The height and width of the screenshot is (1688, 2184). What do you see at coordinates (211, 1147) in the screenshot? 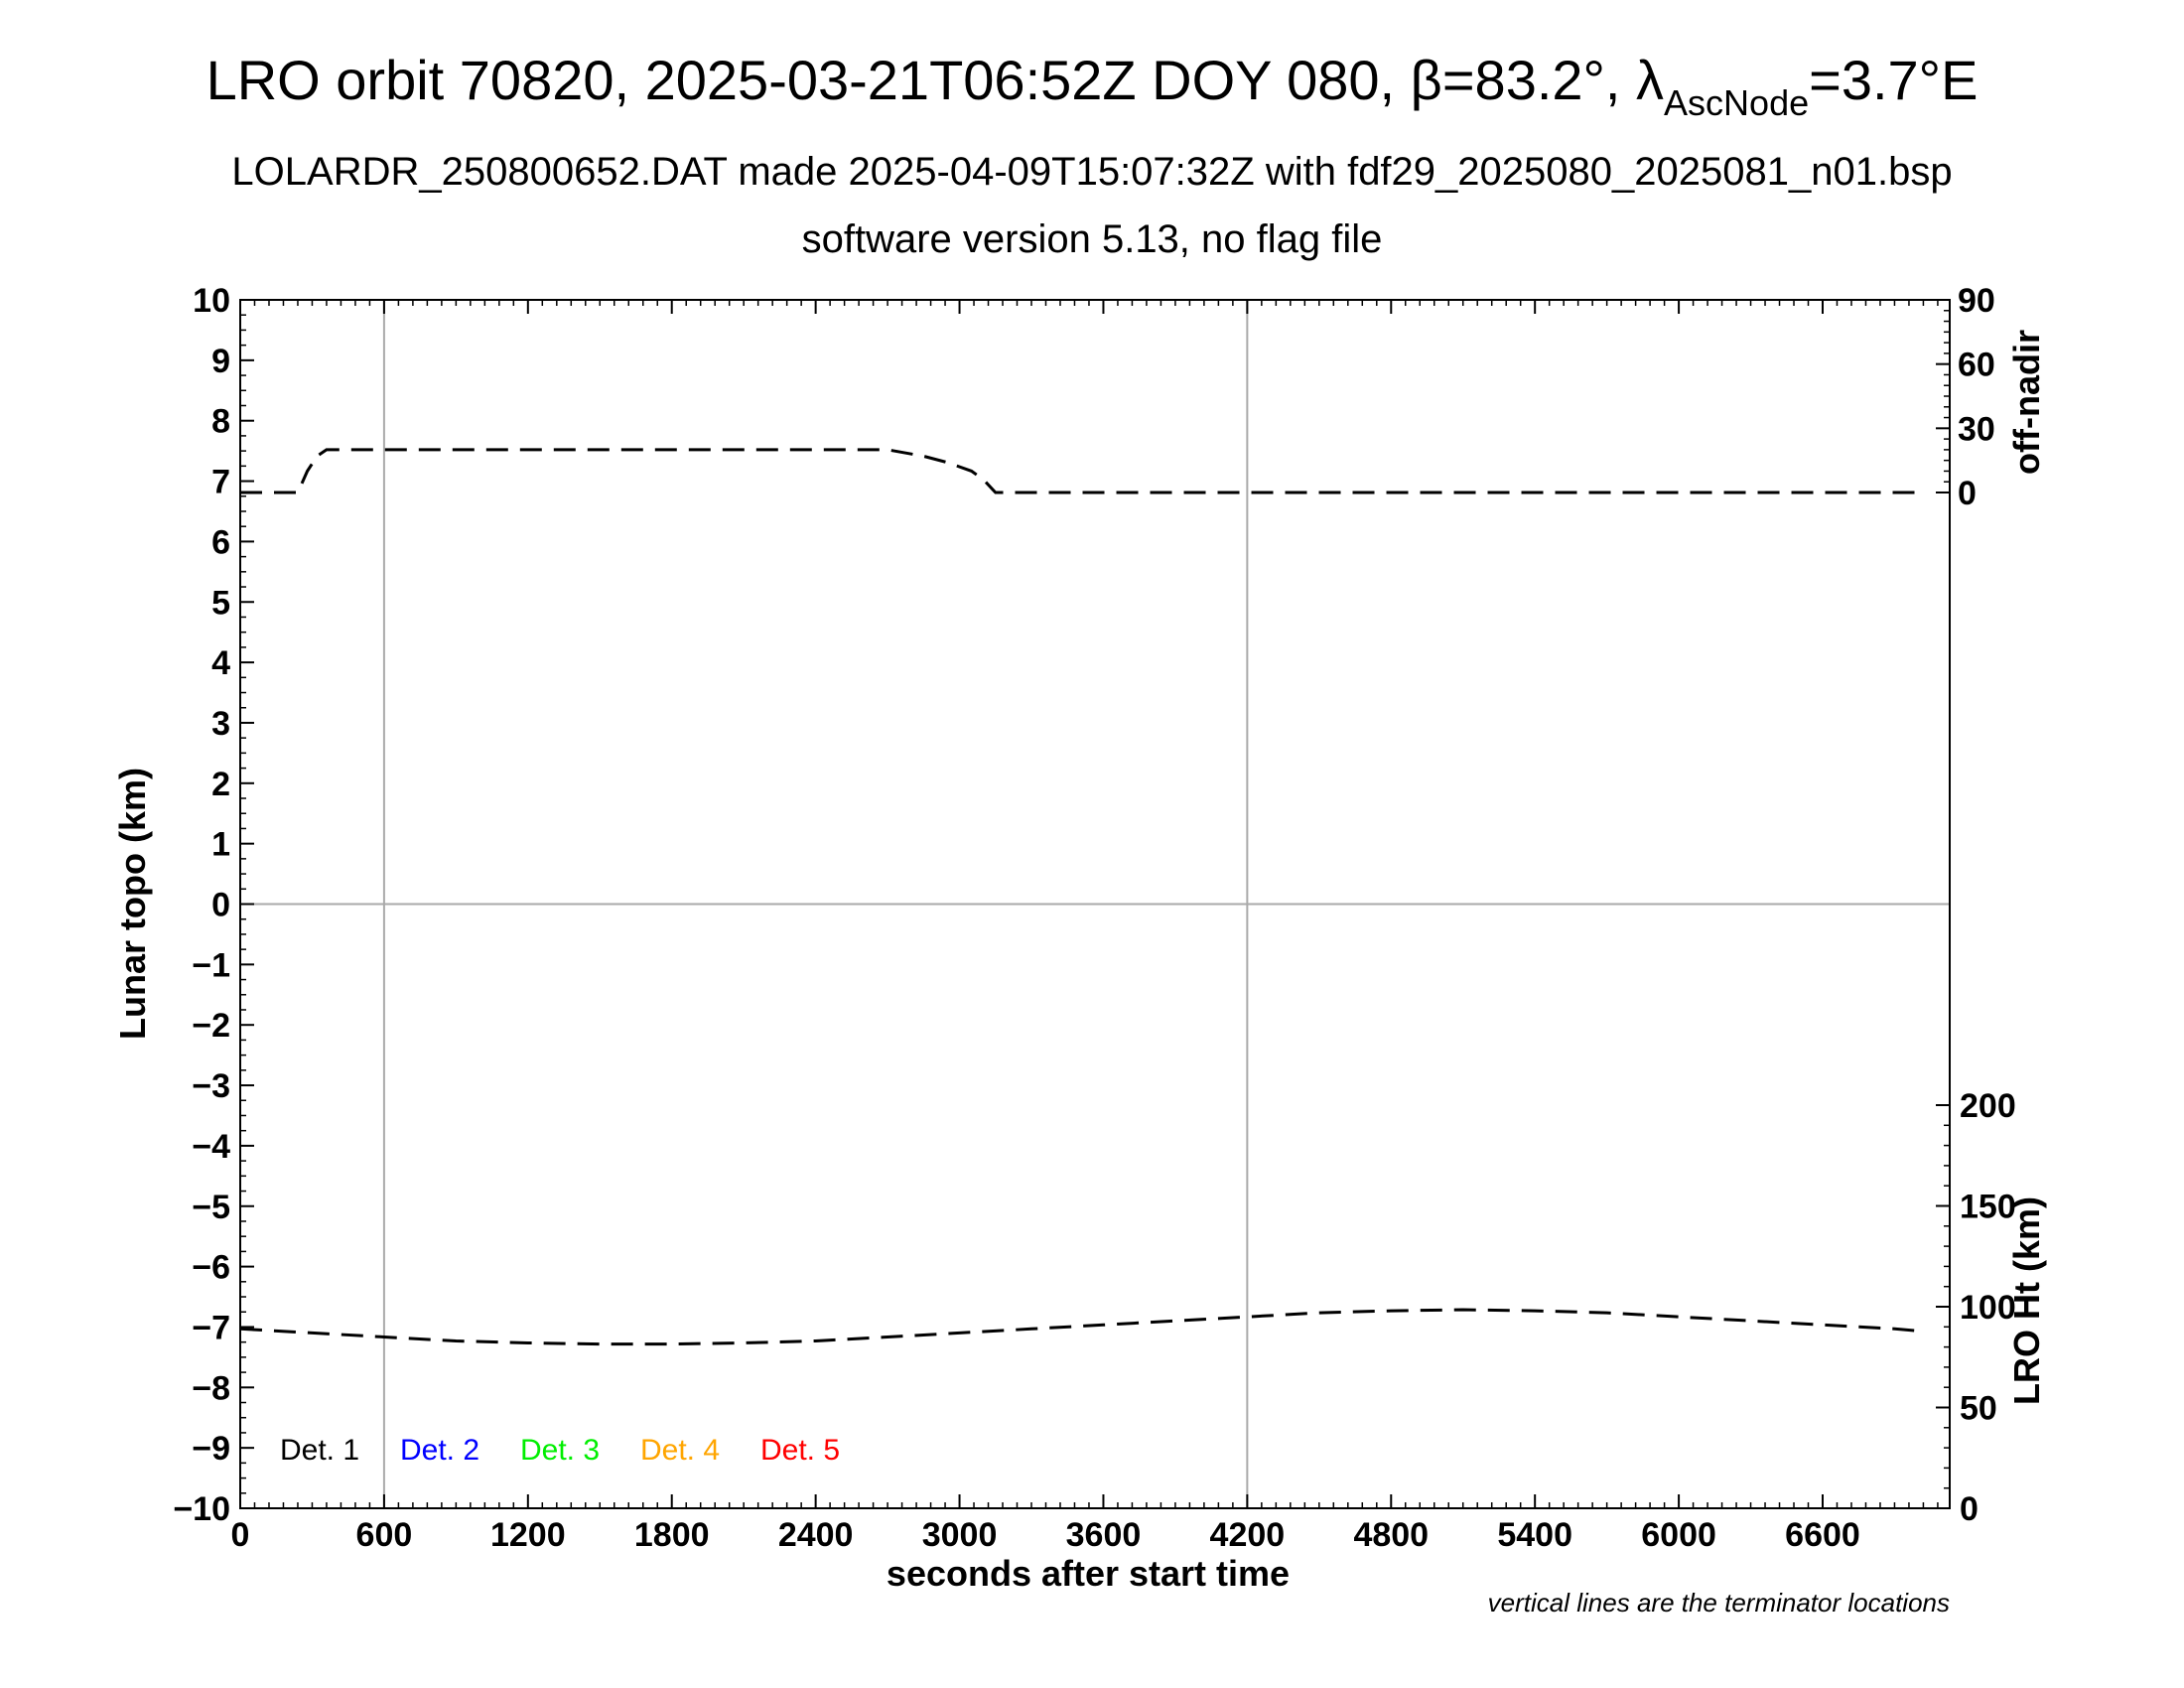
I see `y-tick-label: −4` at bounding box center [211, 1147].